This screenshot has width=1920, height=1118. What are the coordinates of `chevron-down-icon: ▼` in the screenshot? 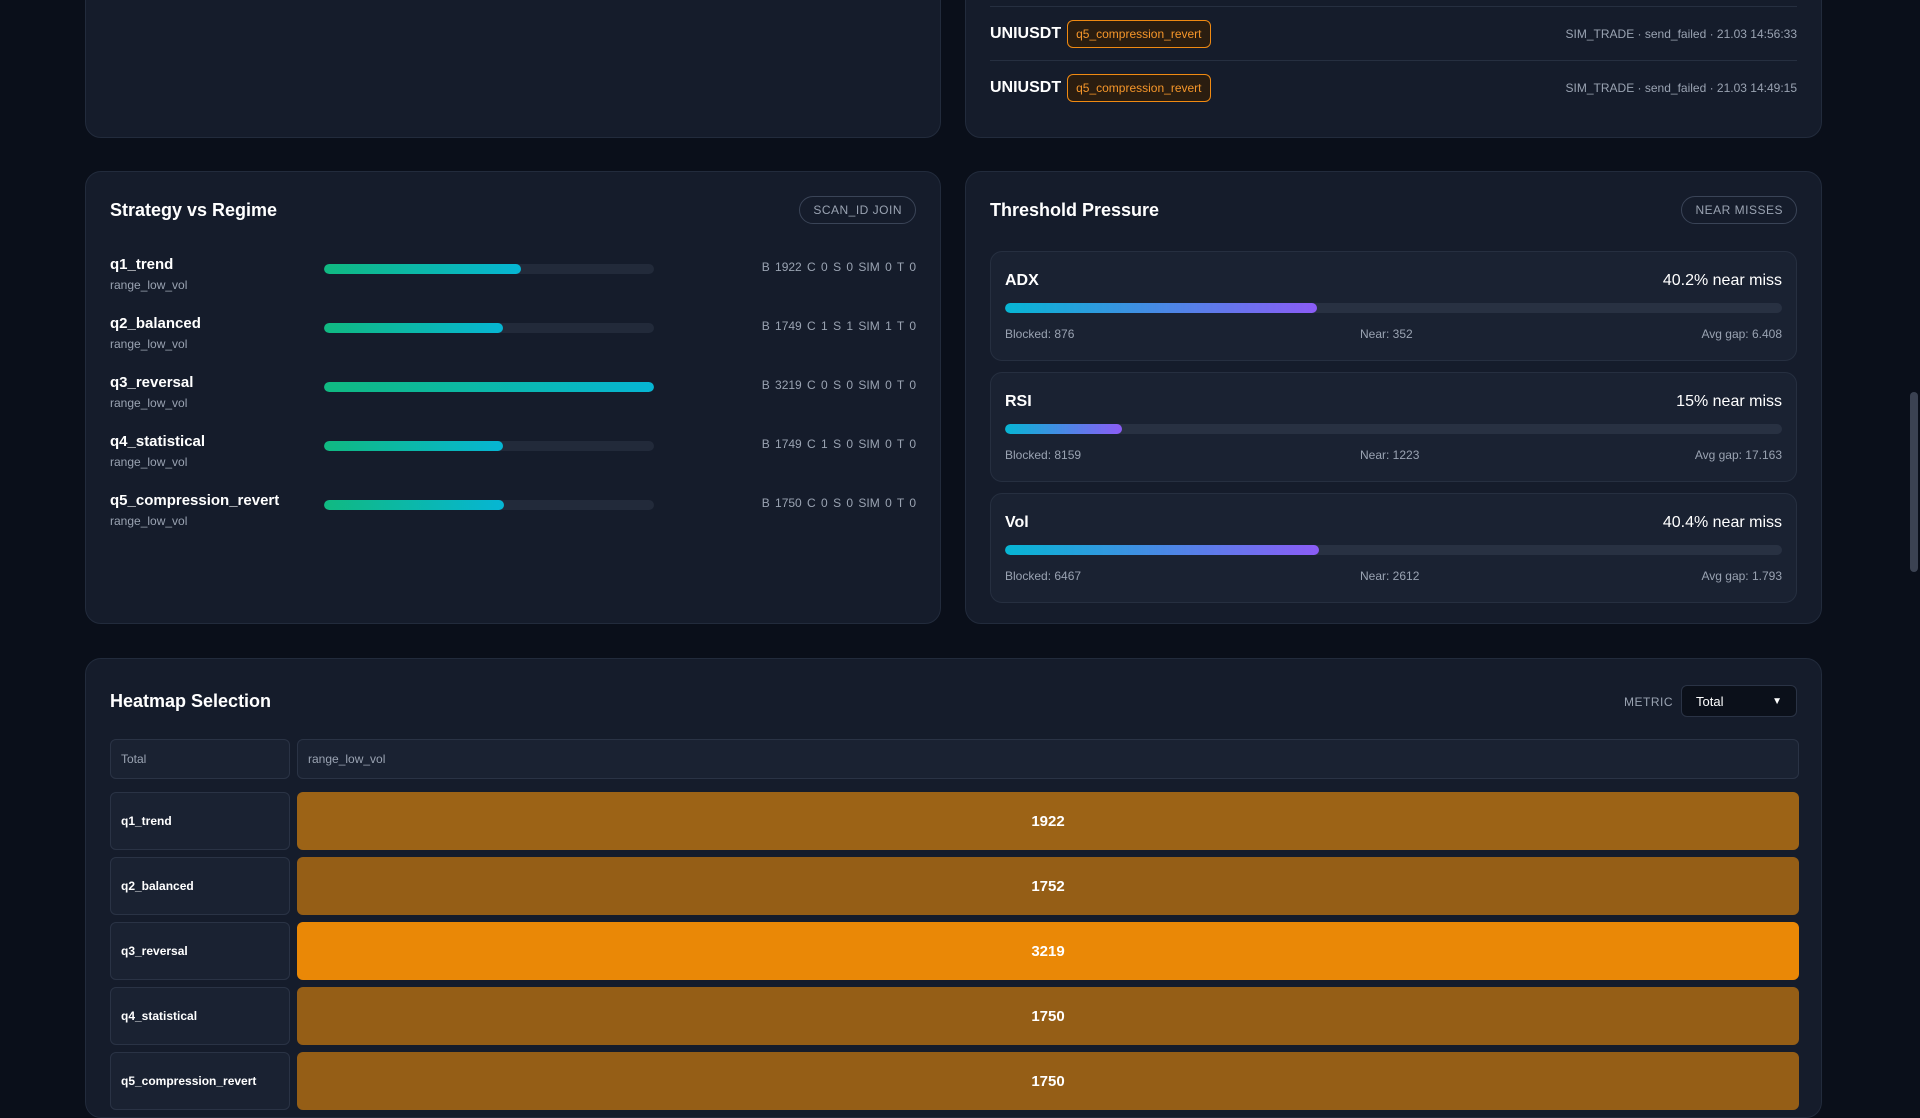 It's located at (1777, 701).